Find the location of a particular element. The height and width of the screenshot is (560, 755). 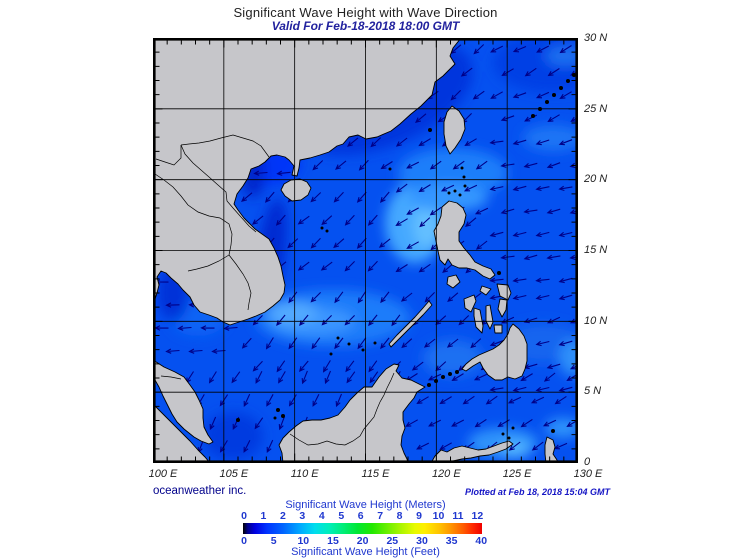

feet-tick: 20 is located at coordinates (362, 541).